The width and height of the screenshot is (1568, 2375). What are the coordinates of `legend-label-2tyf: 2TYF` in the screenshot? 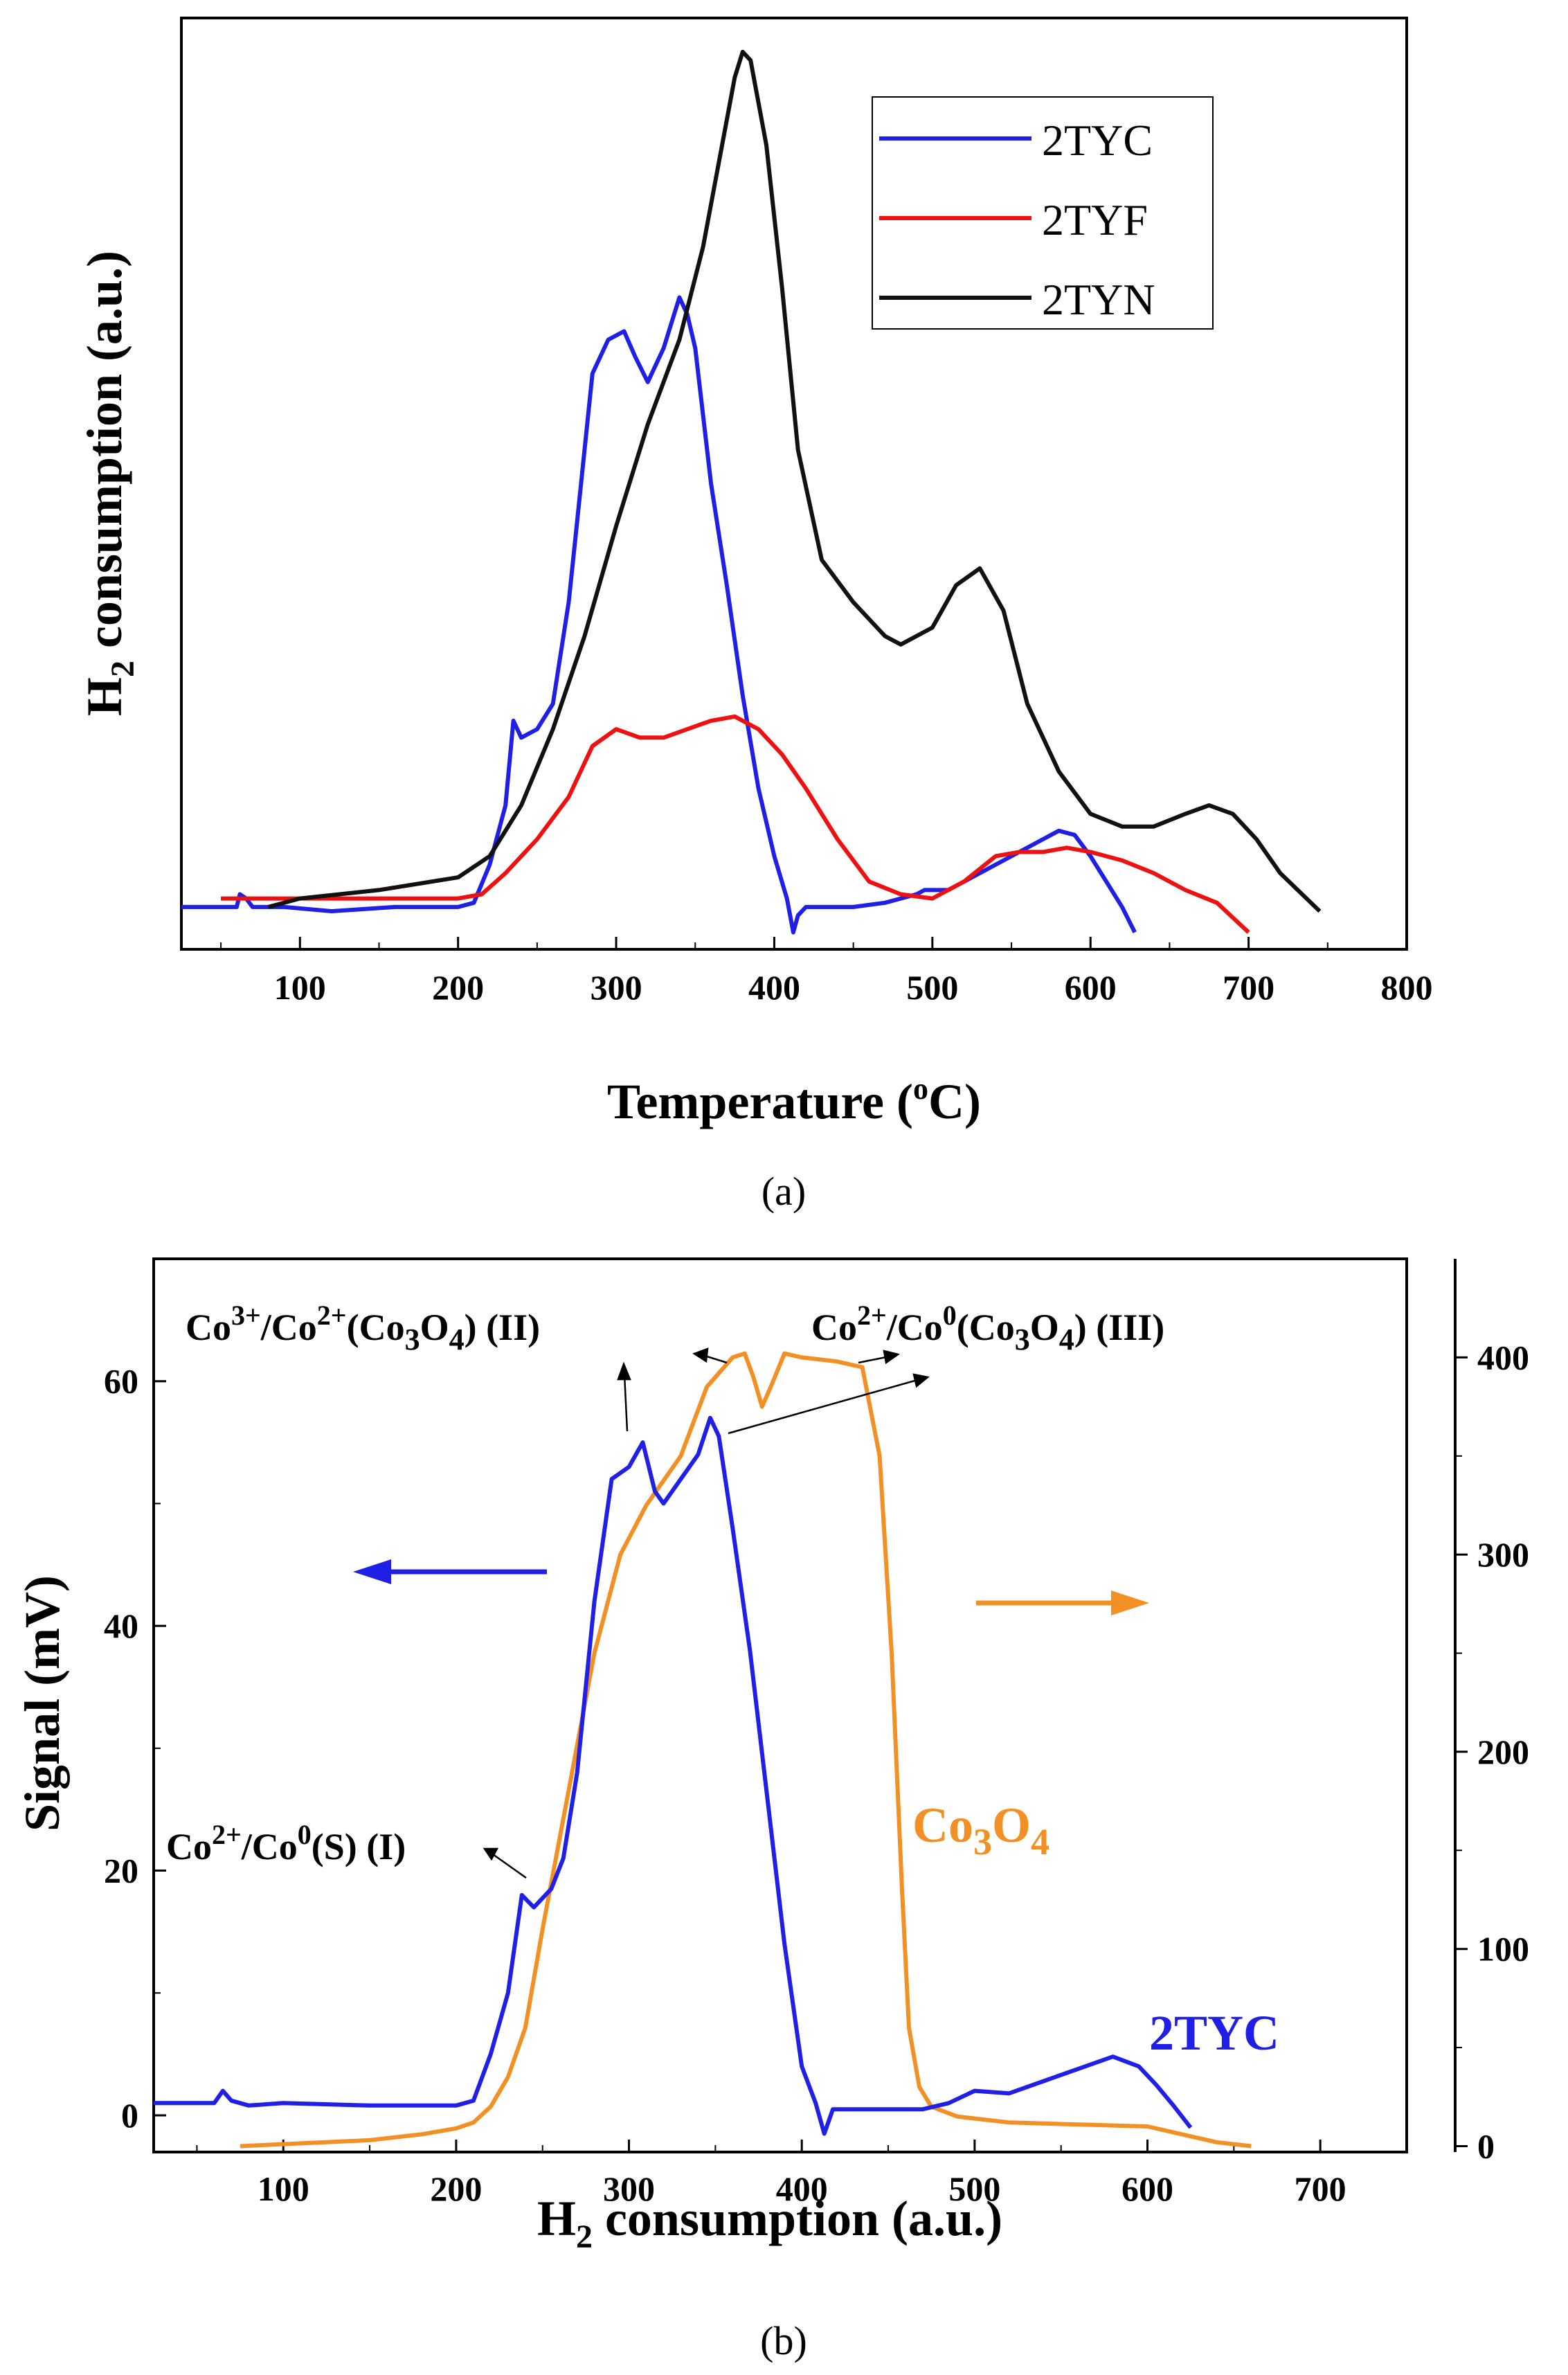 It's located at (1095, 219).